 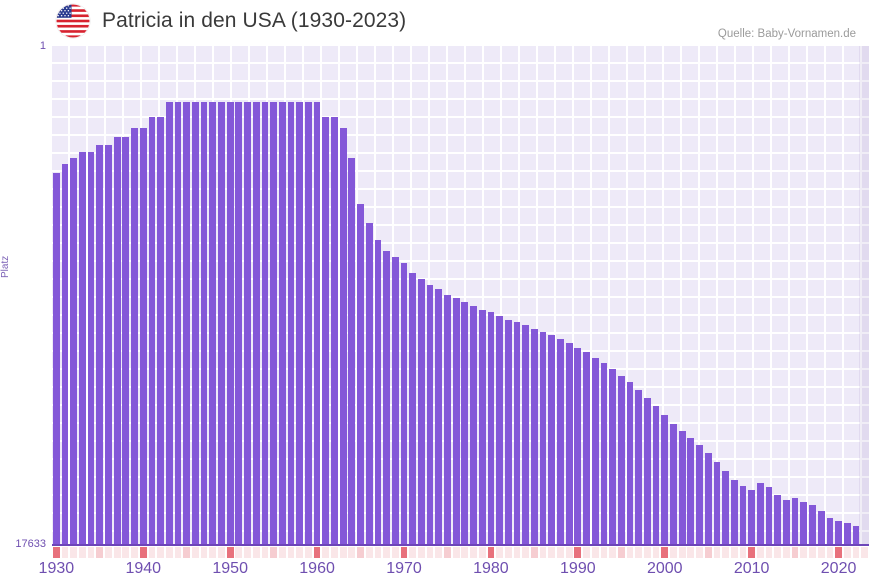 What do you see at coordinates (838, 568) in the screenshot?
I see `x-axis-label: 2020` at bounding box center [838, 568].